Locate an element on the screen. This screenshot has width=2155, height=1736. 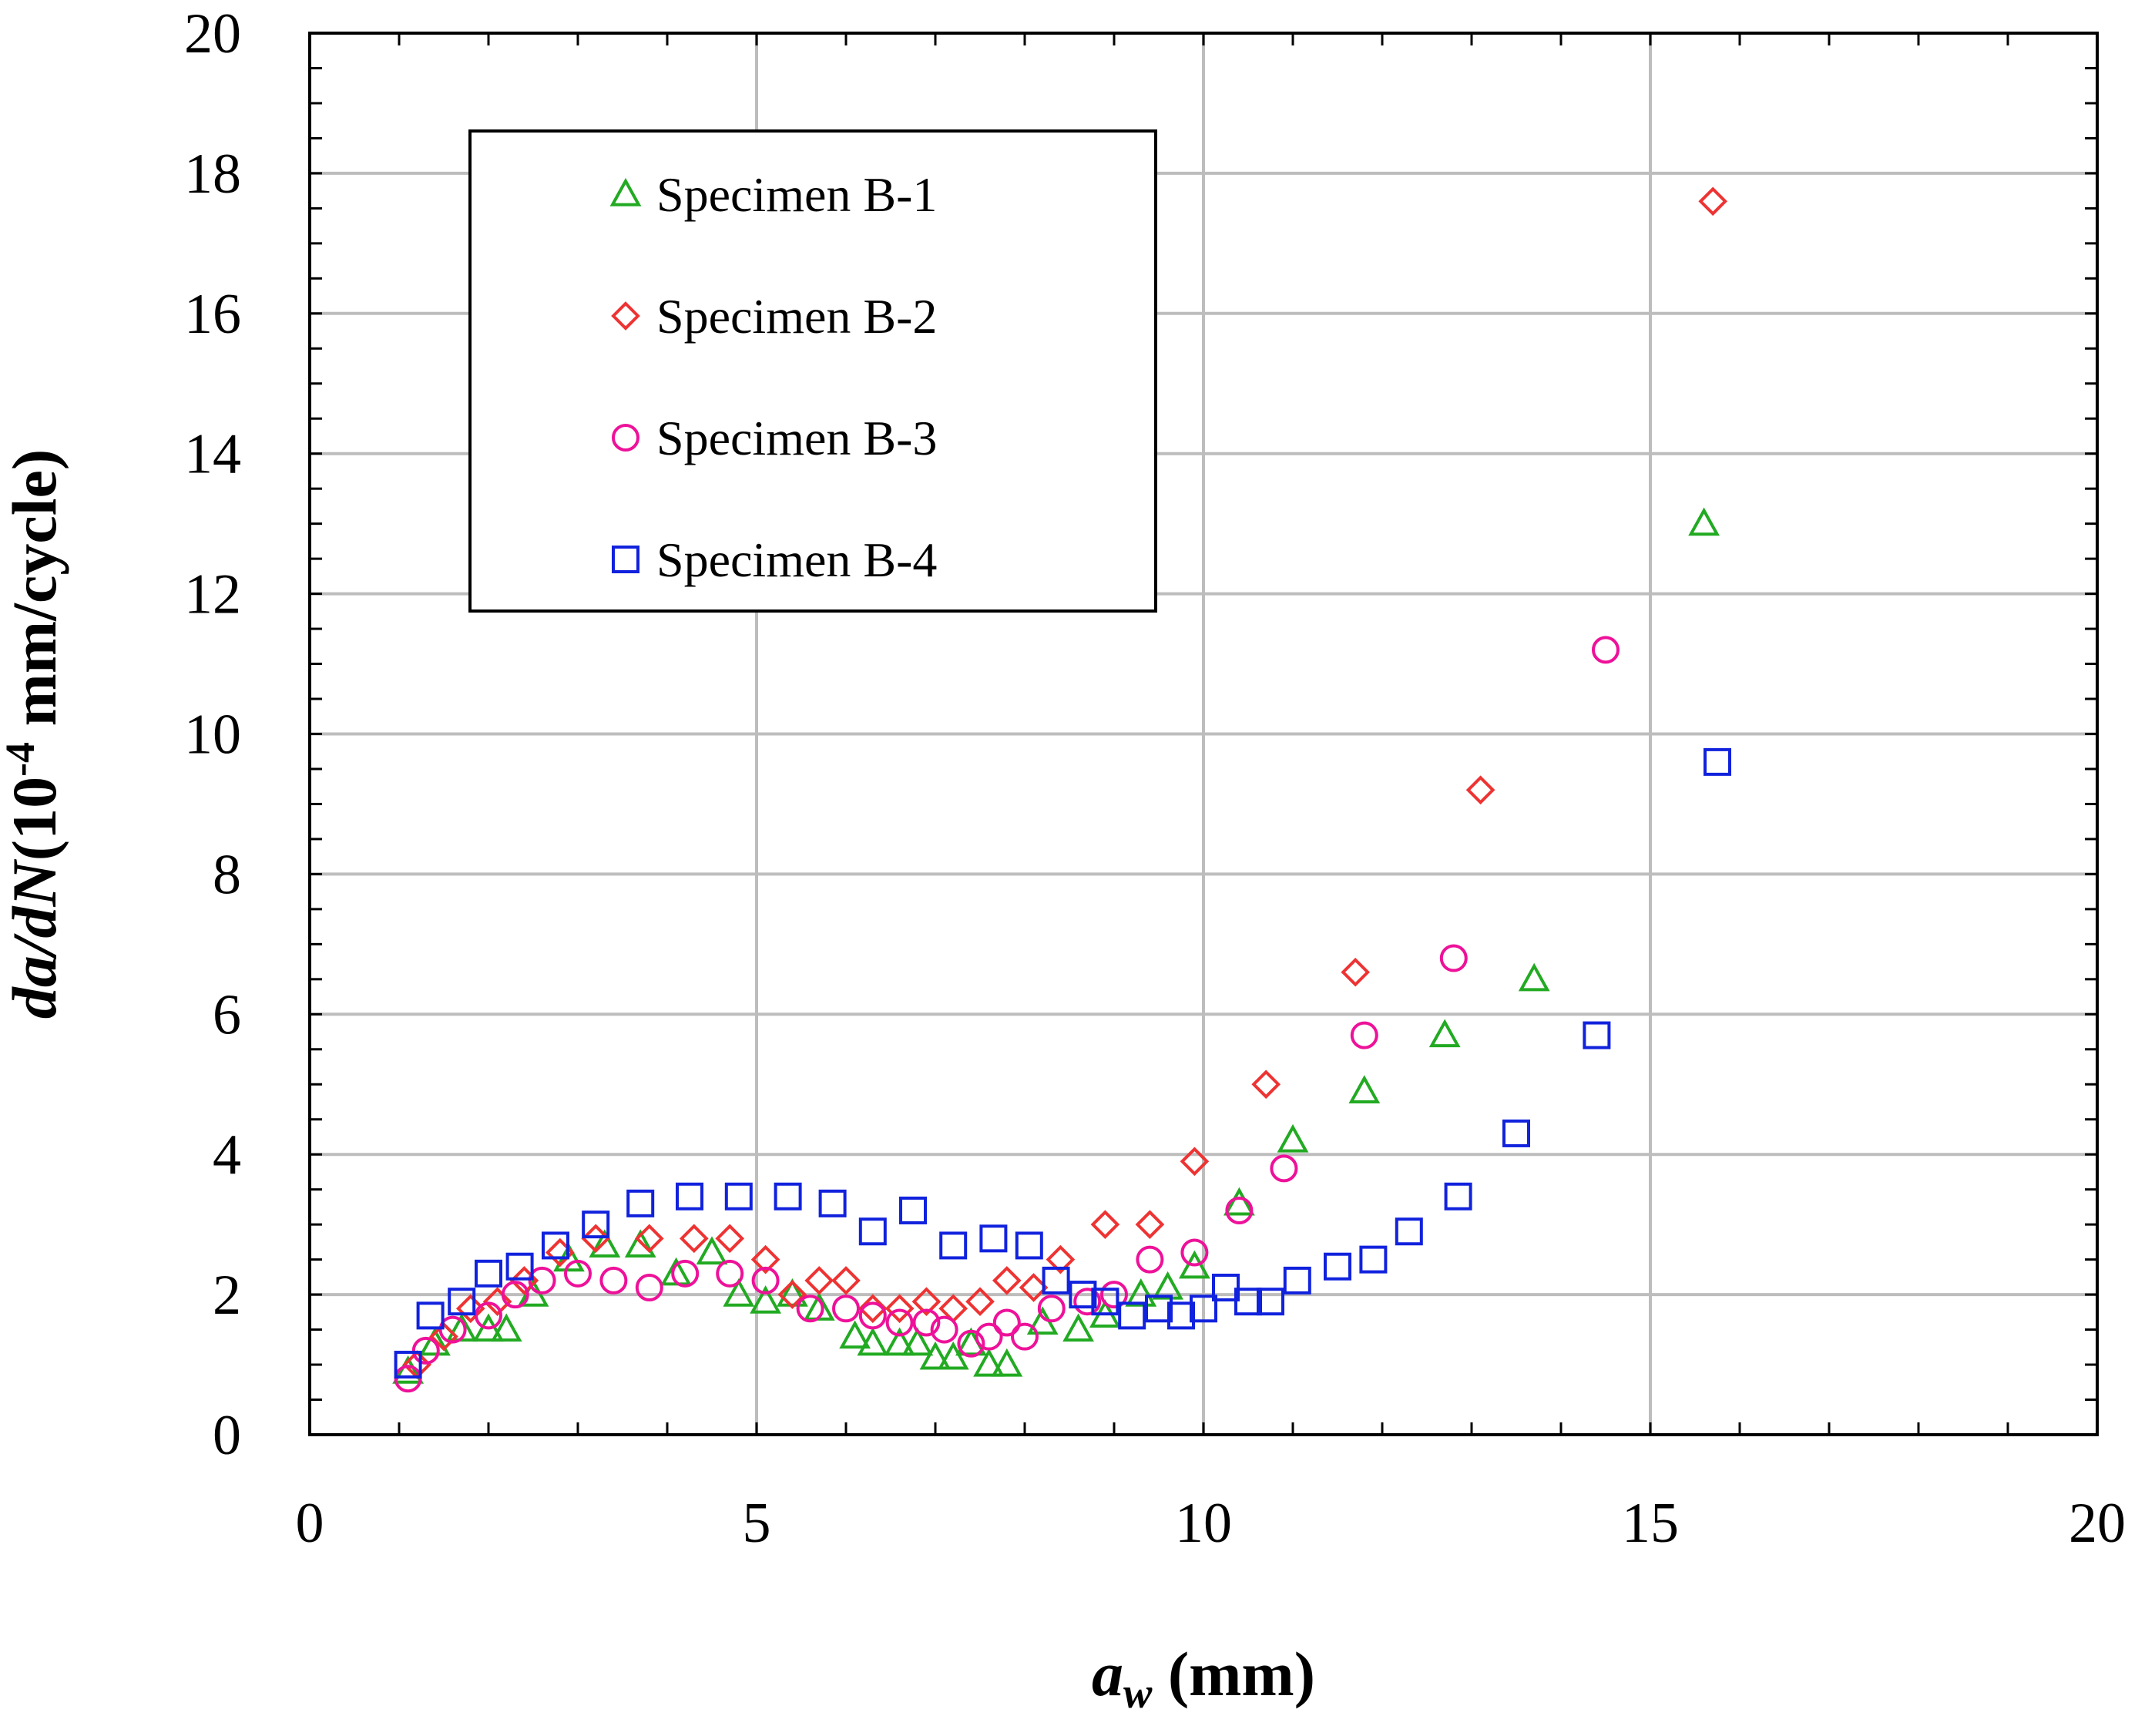
legend-label: Specimen B-4 is located at coordinates (796, 559).